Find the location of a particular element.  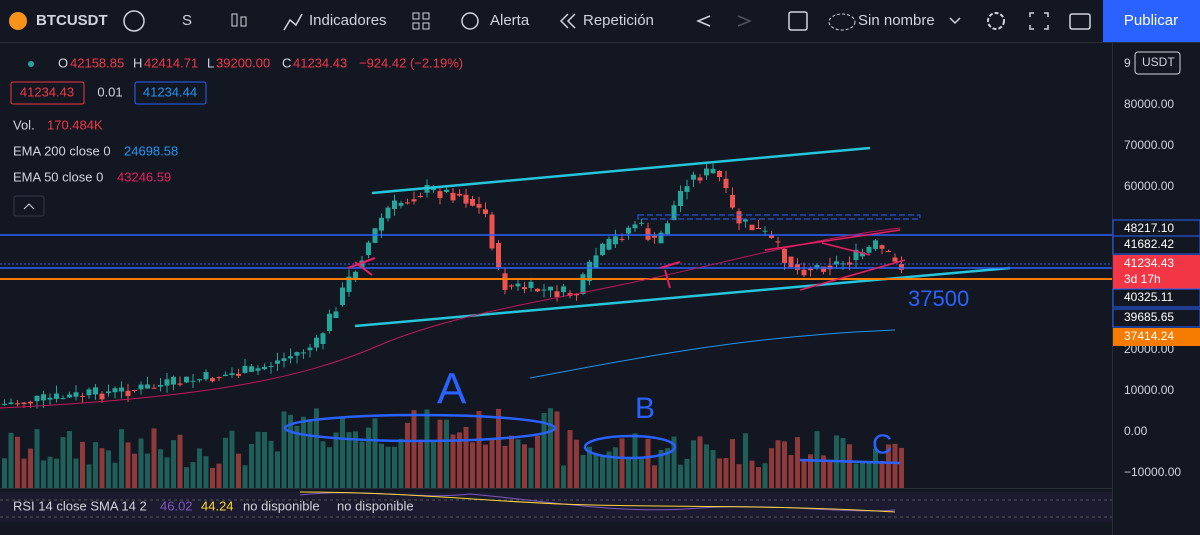

snapshot-icon is located at coordinates (1080, 21).